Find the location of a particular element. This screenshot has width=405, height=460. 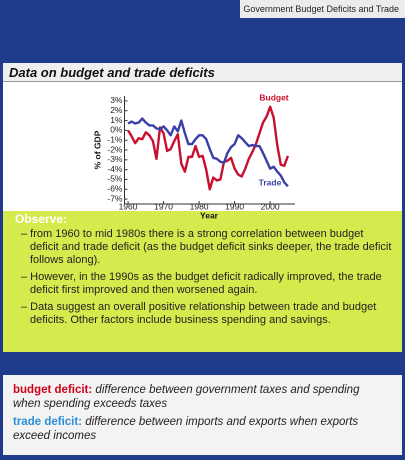

y-tick-label: 3% is located at coordinates (116, 100).